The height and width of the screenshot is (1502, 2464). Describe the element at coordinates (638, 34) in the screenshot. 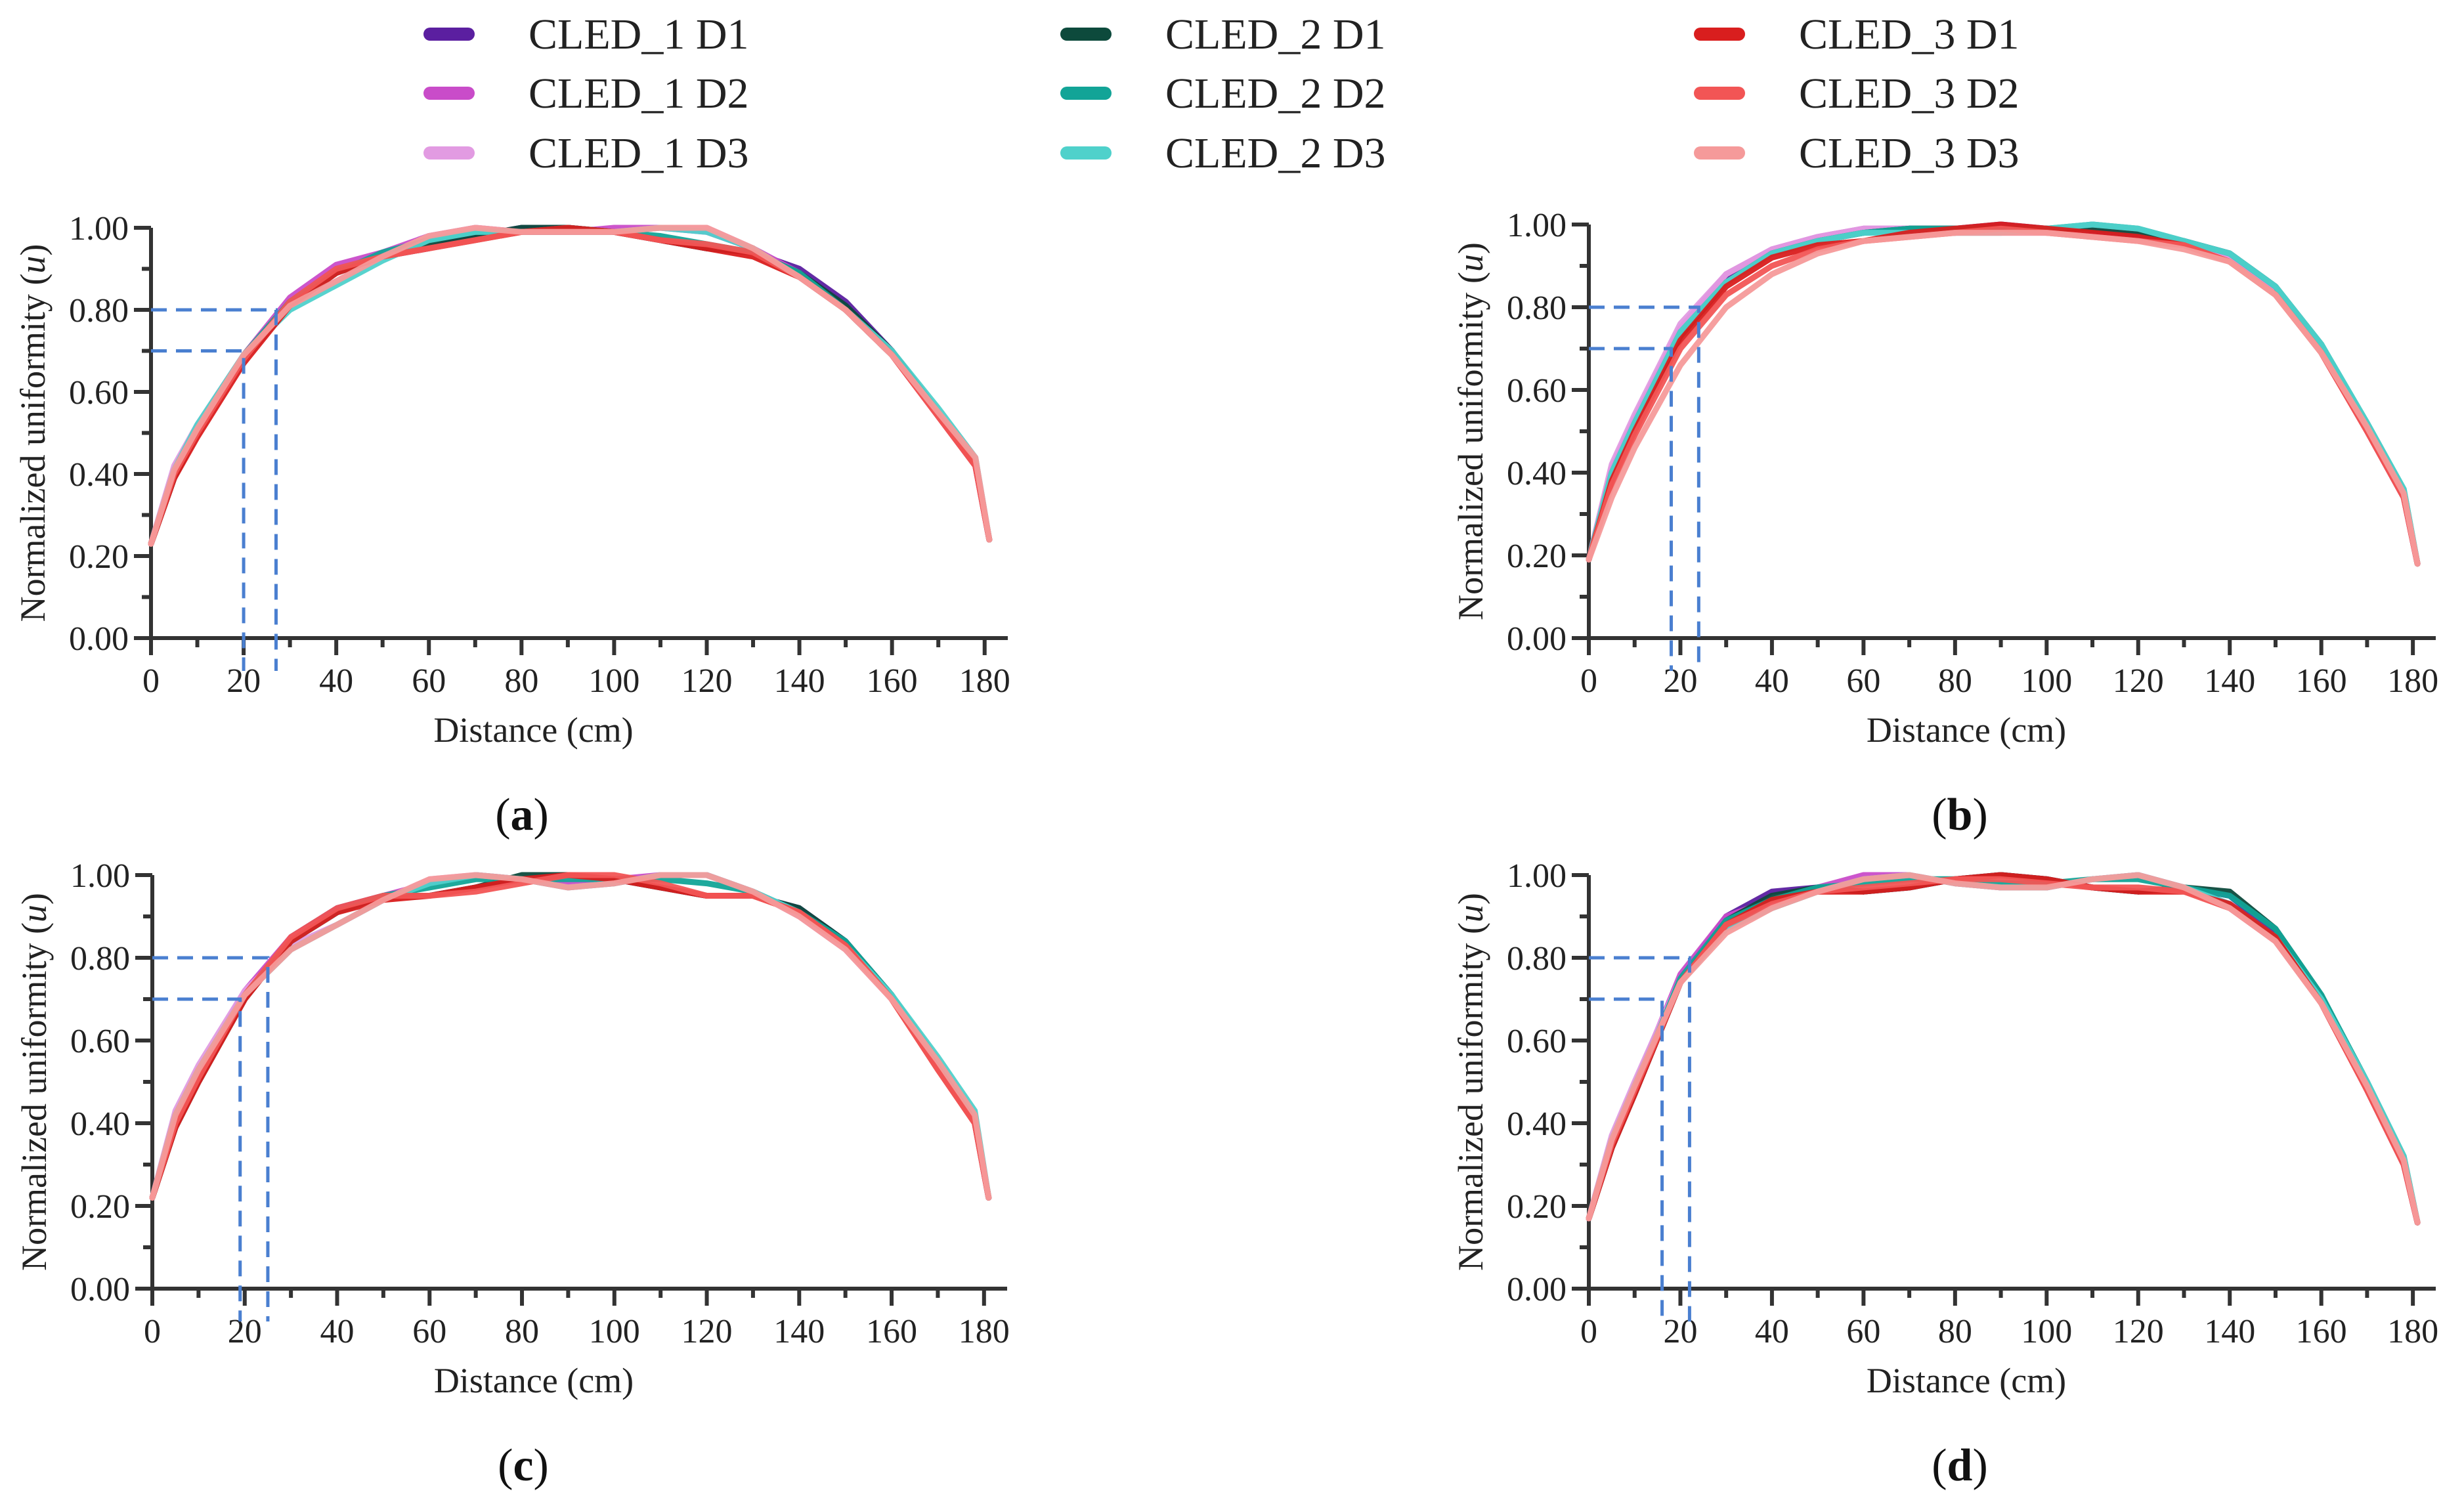

I see `legend-label: CLED_1 D1` at that location.